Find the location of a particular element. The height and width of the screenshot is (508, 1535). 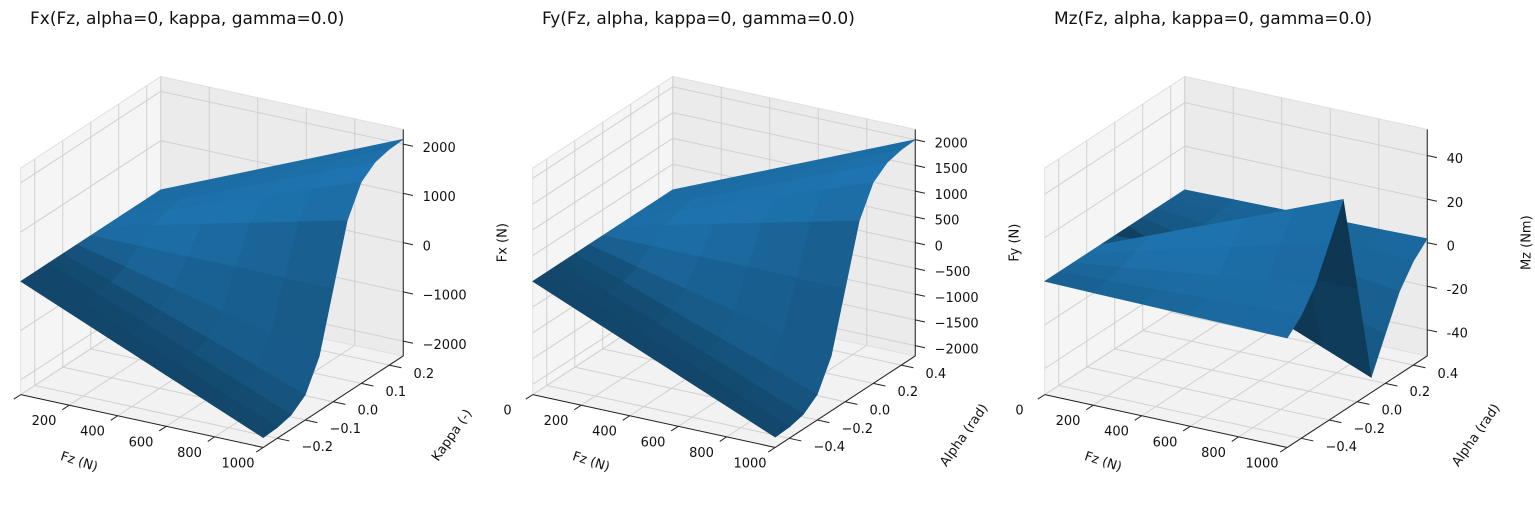

z-tick-label: 500 is located at coordinates (947, 221).